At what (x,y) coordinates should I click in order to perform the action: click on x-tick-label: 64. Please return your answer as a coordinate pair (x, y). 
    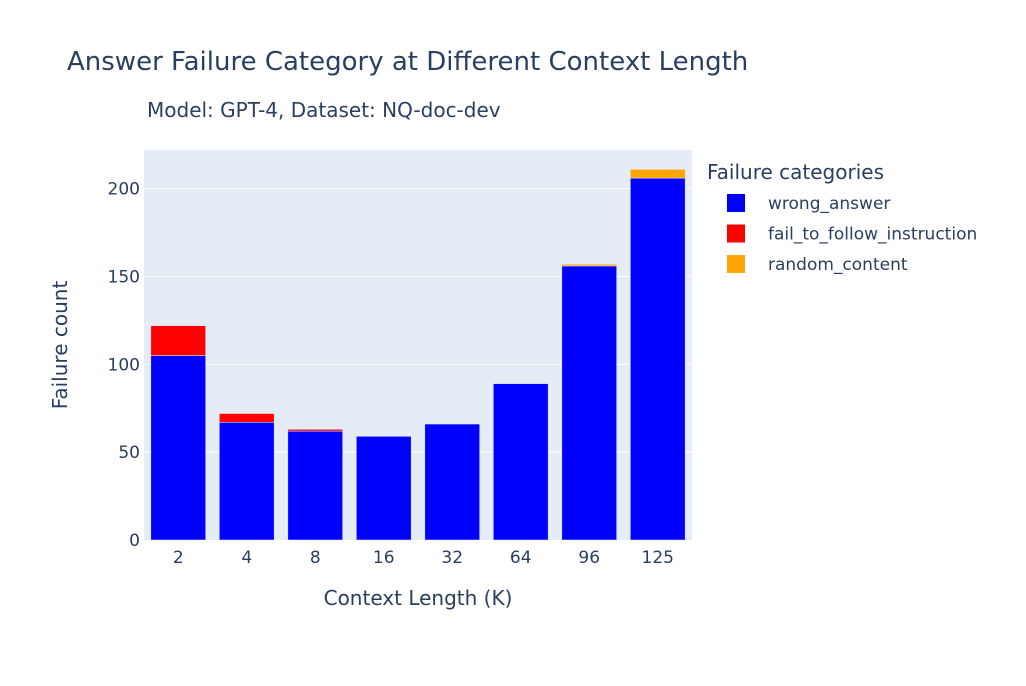
    Looking at the image, I should click on (521, 558).